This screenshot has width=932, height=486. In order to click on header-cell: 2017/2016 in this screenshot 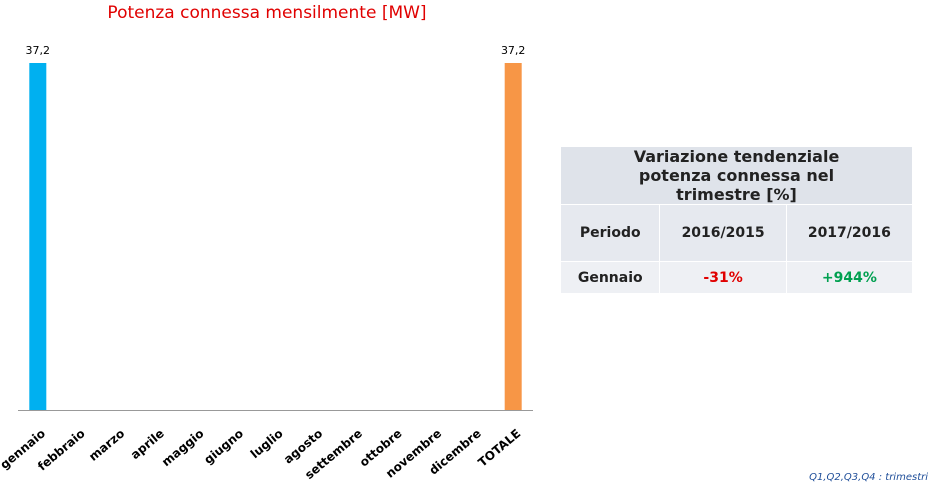, I will do `click(849, 233)`.